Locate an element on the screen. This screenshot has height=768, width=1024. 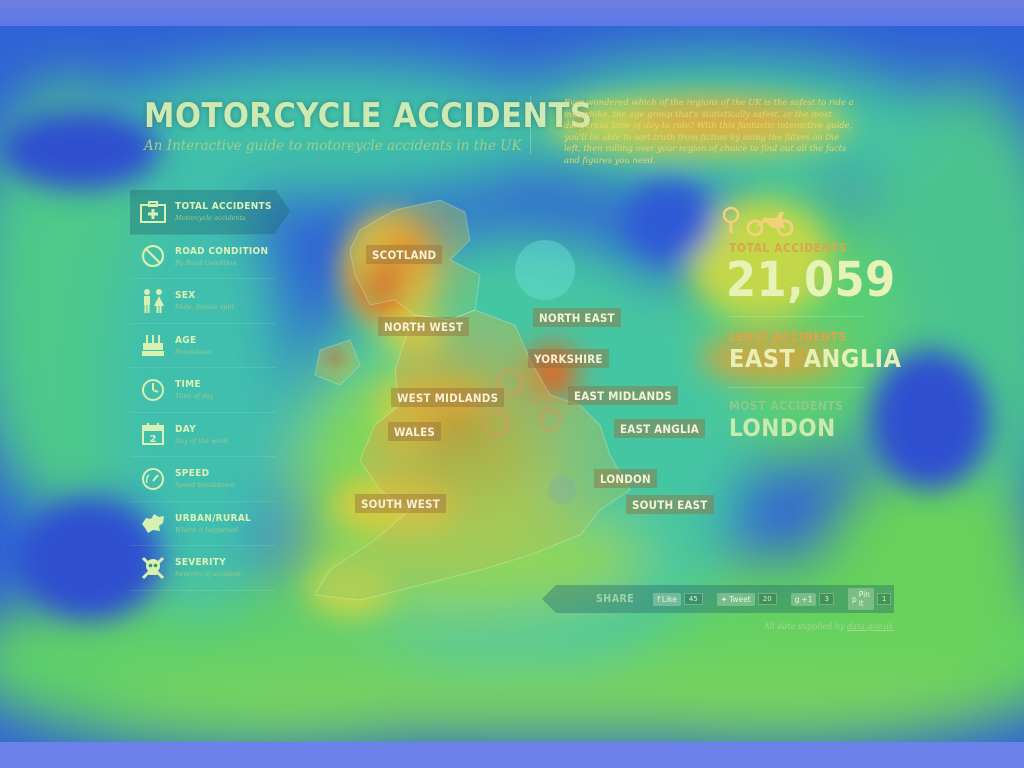
menu-item-speed: SPEED Speed breakdown is located at coordinates (203, 479).